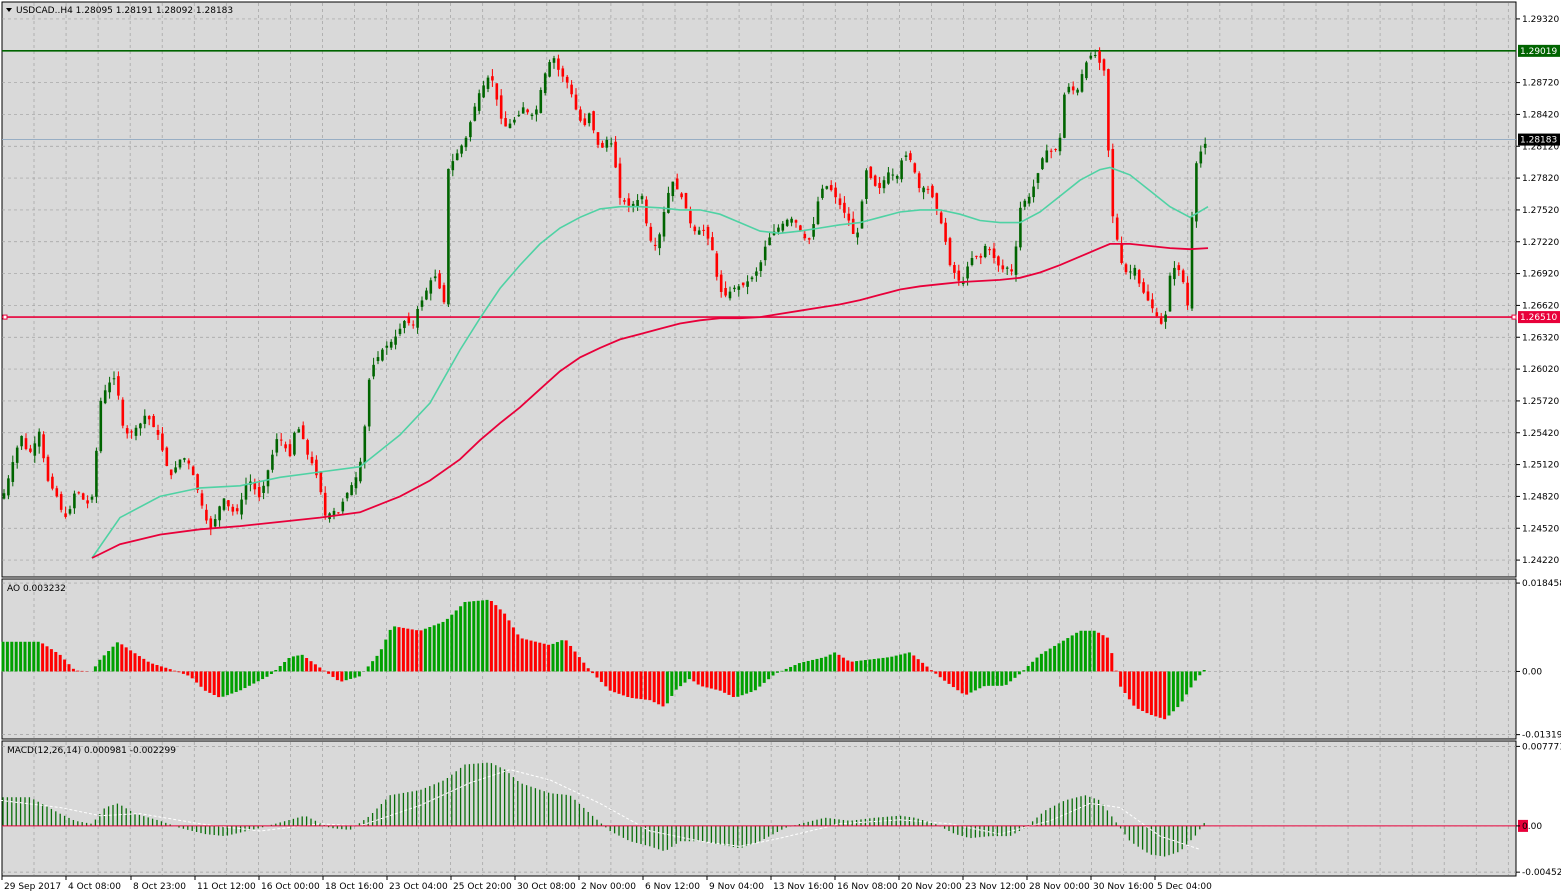  What do you see at coordinates (1540, 275) in the screenshot?
I see `y-tick-label: 1.26920` at bounding box center [1540, 275].